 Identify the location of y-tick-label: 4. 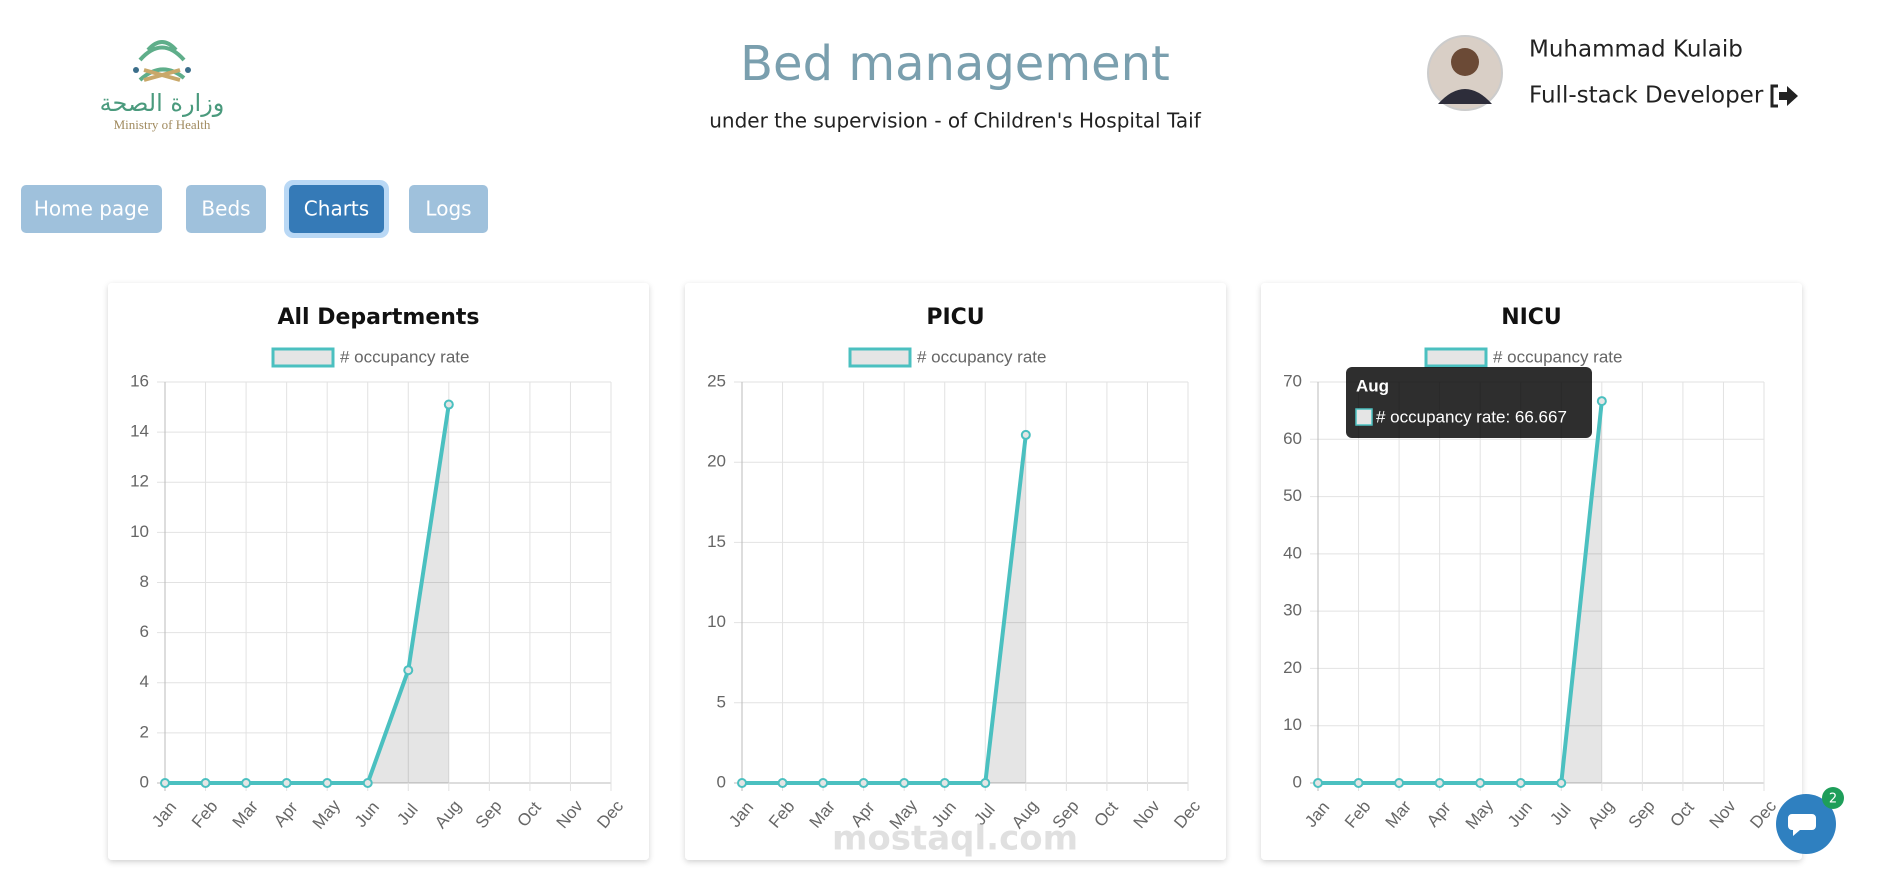
(144, 681).